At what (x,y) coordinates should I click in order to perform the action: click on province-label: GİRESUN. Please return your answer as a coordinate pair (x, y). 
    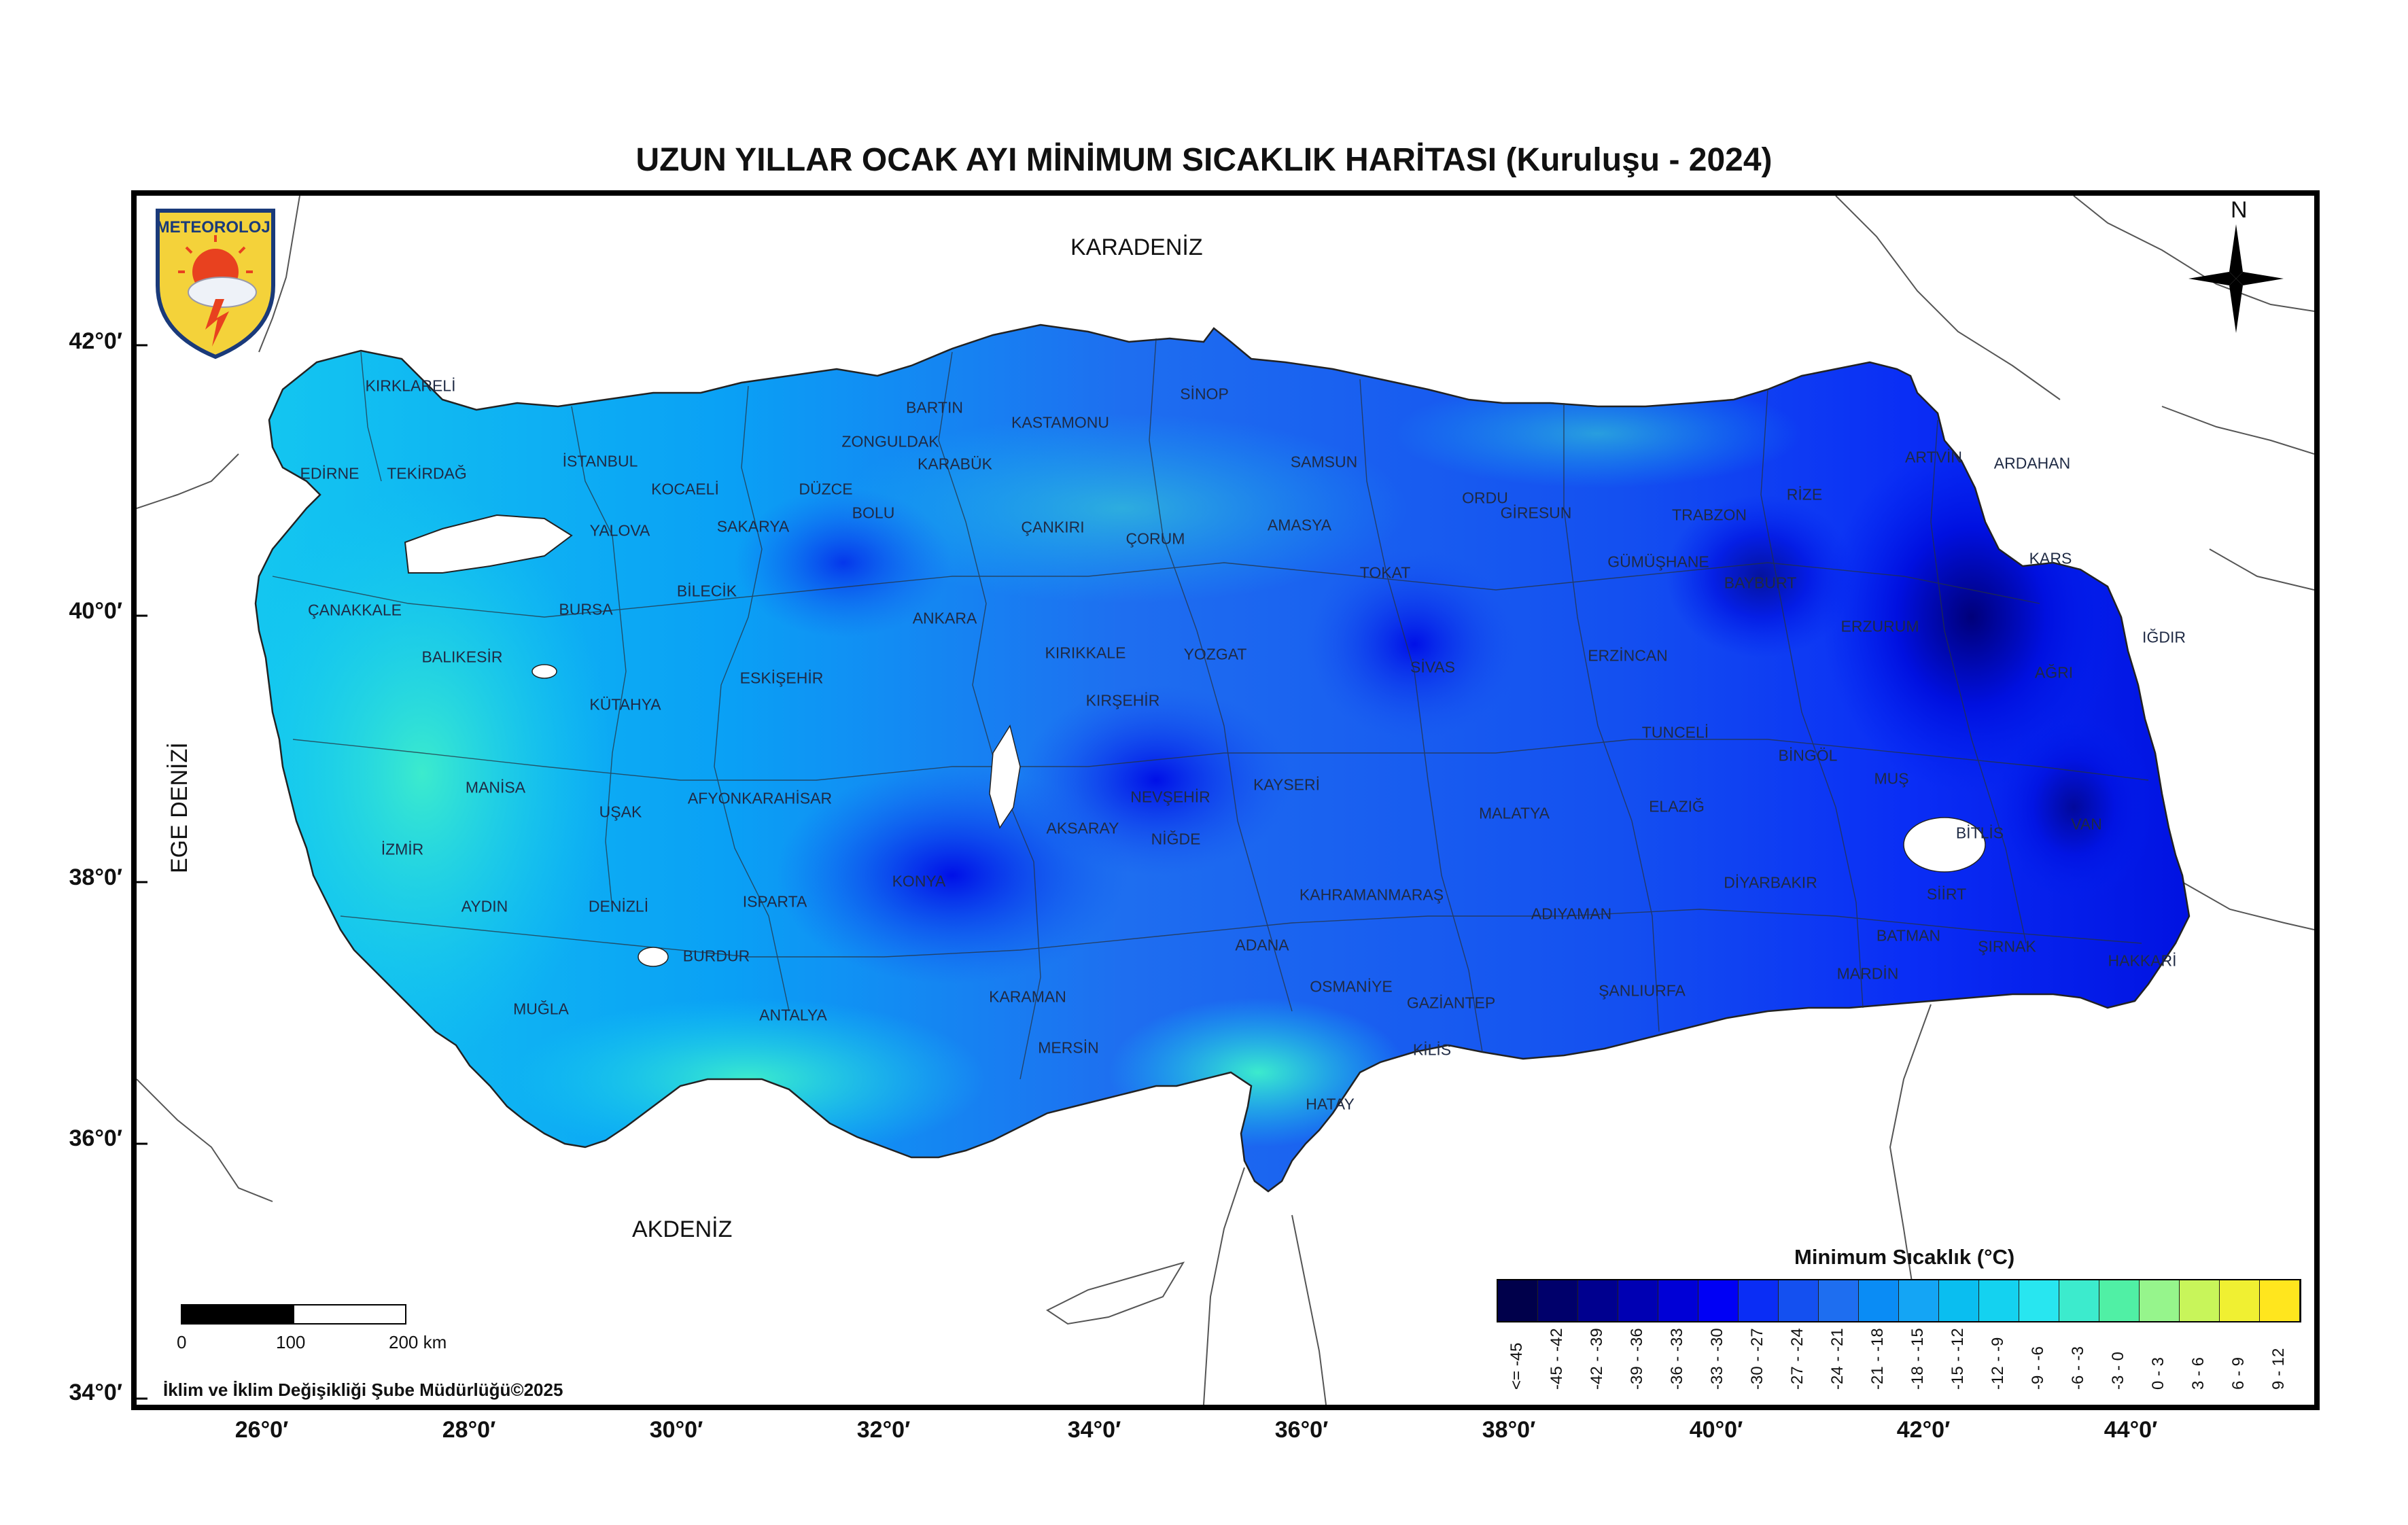
    Looking at the image, I should click on (1536, 513).